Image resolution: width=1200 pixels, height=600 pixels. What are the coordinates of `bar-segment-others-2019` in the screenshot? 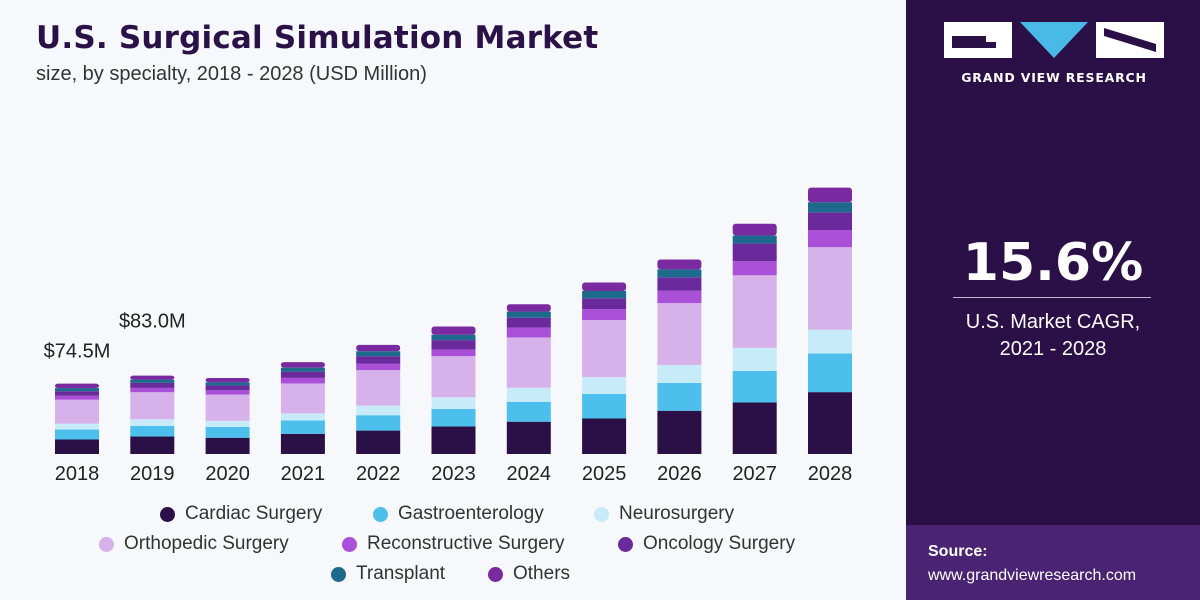 It's located at (152, 377).